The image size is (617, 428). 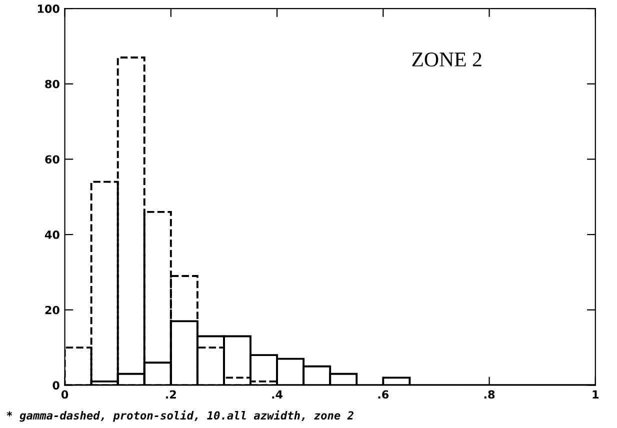 I want to click on y-tick-label: 100, so click(x=49, y=8).